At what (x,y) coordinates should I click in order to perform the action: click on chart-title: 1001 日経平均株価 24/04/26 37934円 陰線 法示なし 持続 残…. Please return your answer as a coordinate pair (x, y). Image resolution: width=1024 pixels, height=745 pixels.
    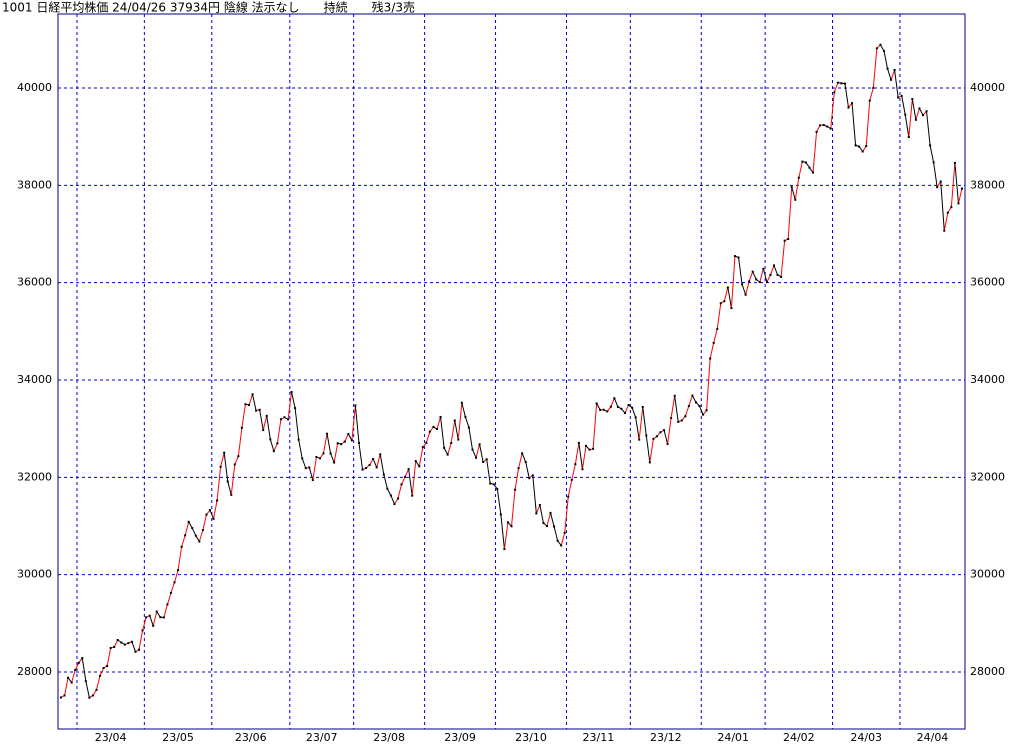
    Looking at the image, I should click on (208, 7).